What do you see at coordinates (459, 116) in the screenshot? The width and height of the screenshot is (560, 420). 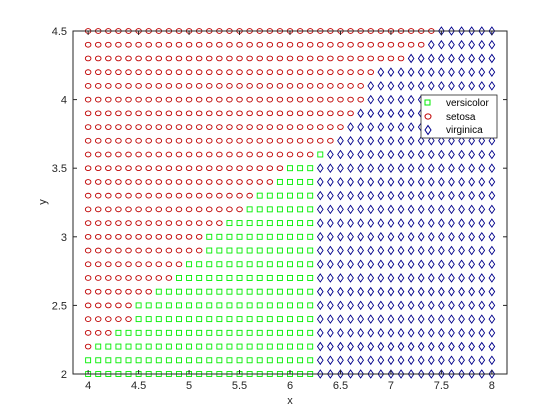 I see `legend: versicolor setosa virginica` at bounding box center [459, 116].